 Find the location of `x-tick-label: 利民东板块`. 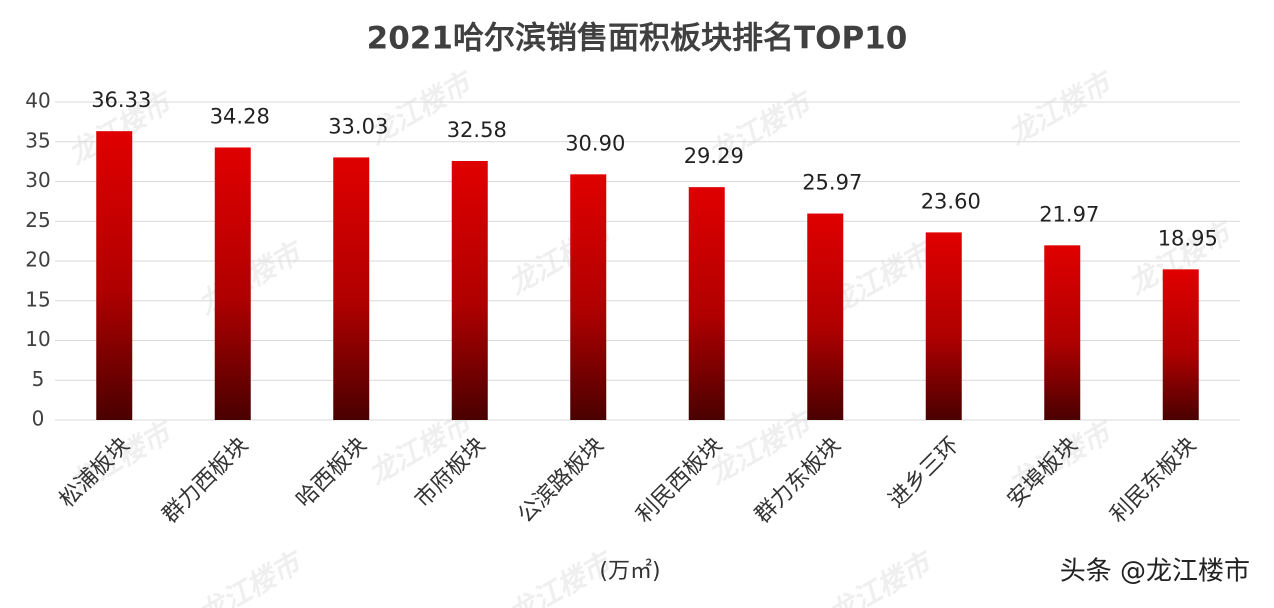

x-tick-label: 利民东板块 is located at coordinates (1153, 480).